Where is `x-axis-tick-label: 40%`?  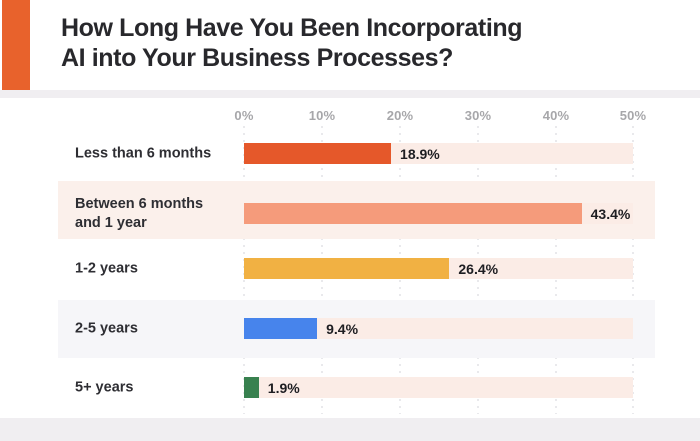
x-axis-tick-label: 40% is located at coordinates (556, 115).